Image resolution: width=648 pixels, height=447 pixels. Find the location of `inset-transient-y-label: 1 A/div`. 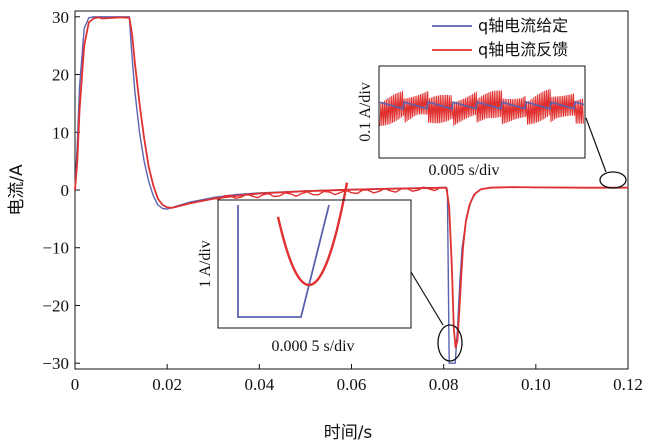

inset-transient-y-label: 1 A/div is located at coordinates (205, 264).